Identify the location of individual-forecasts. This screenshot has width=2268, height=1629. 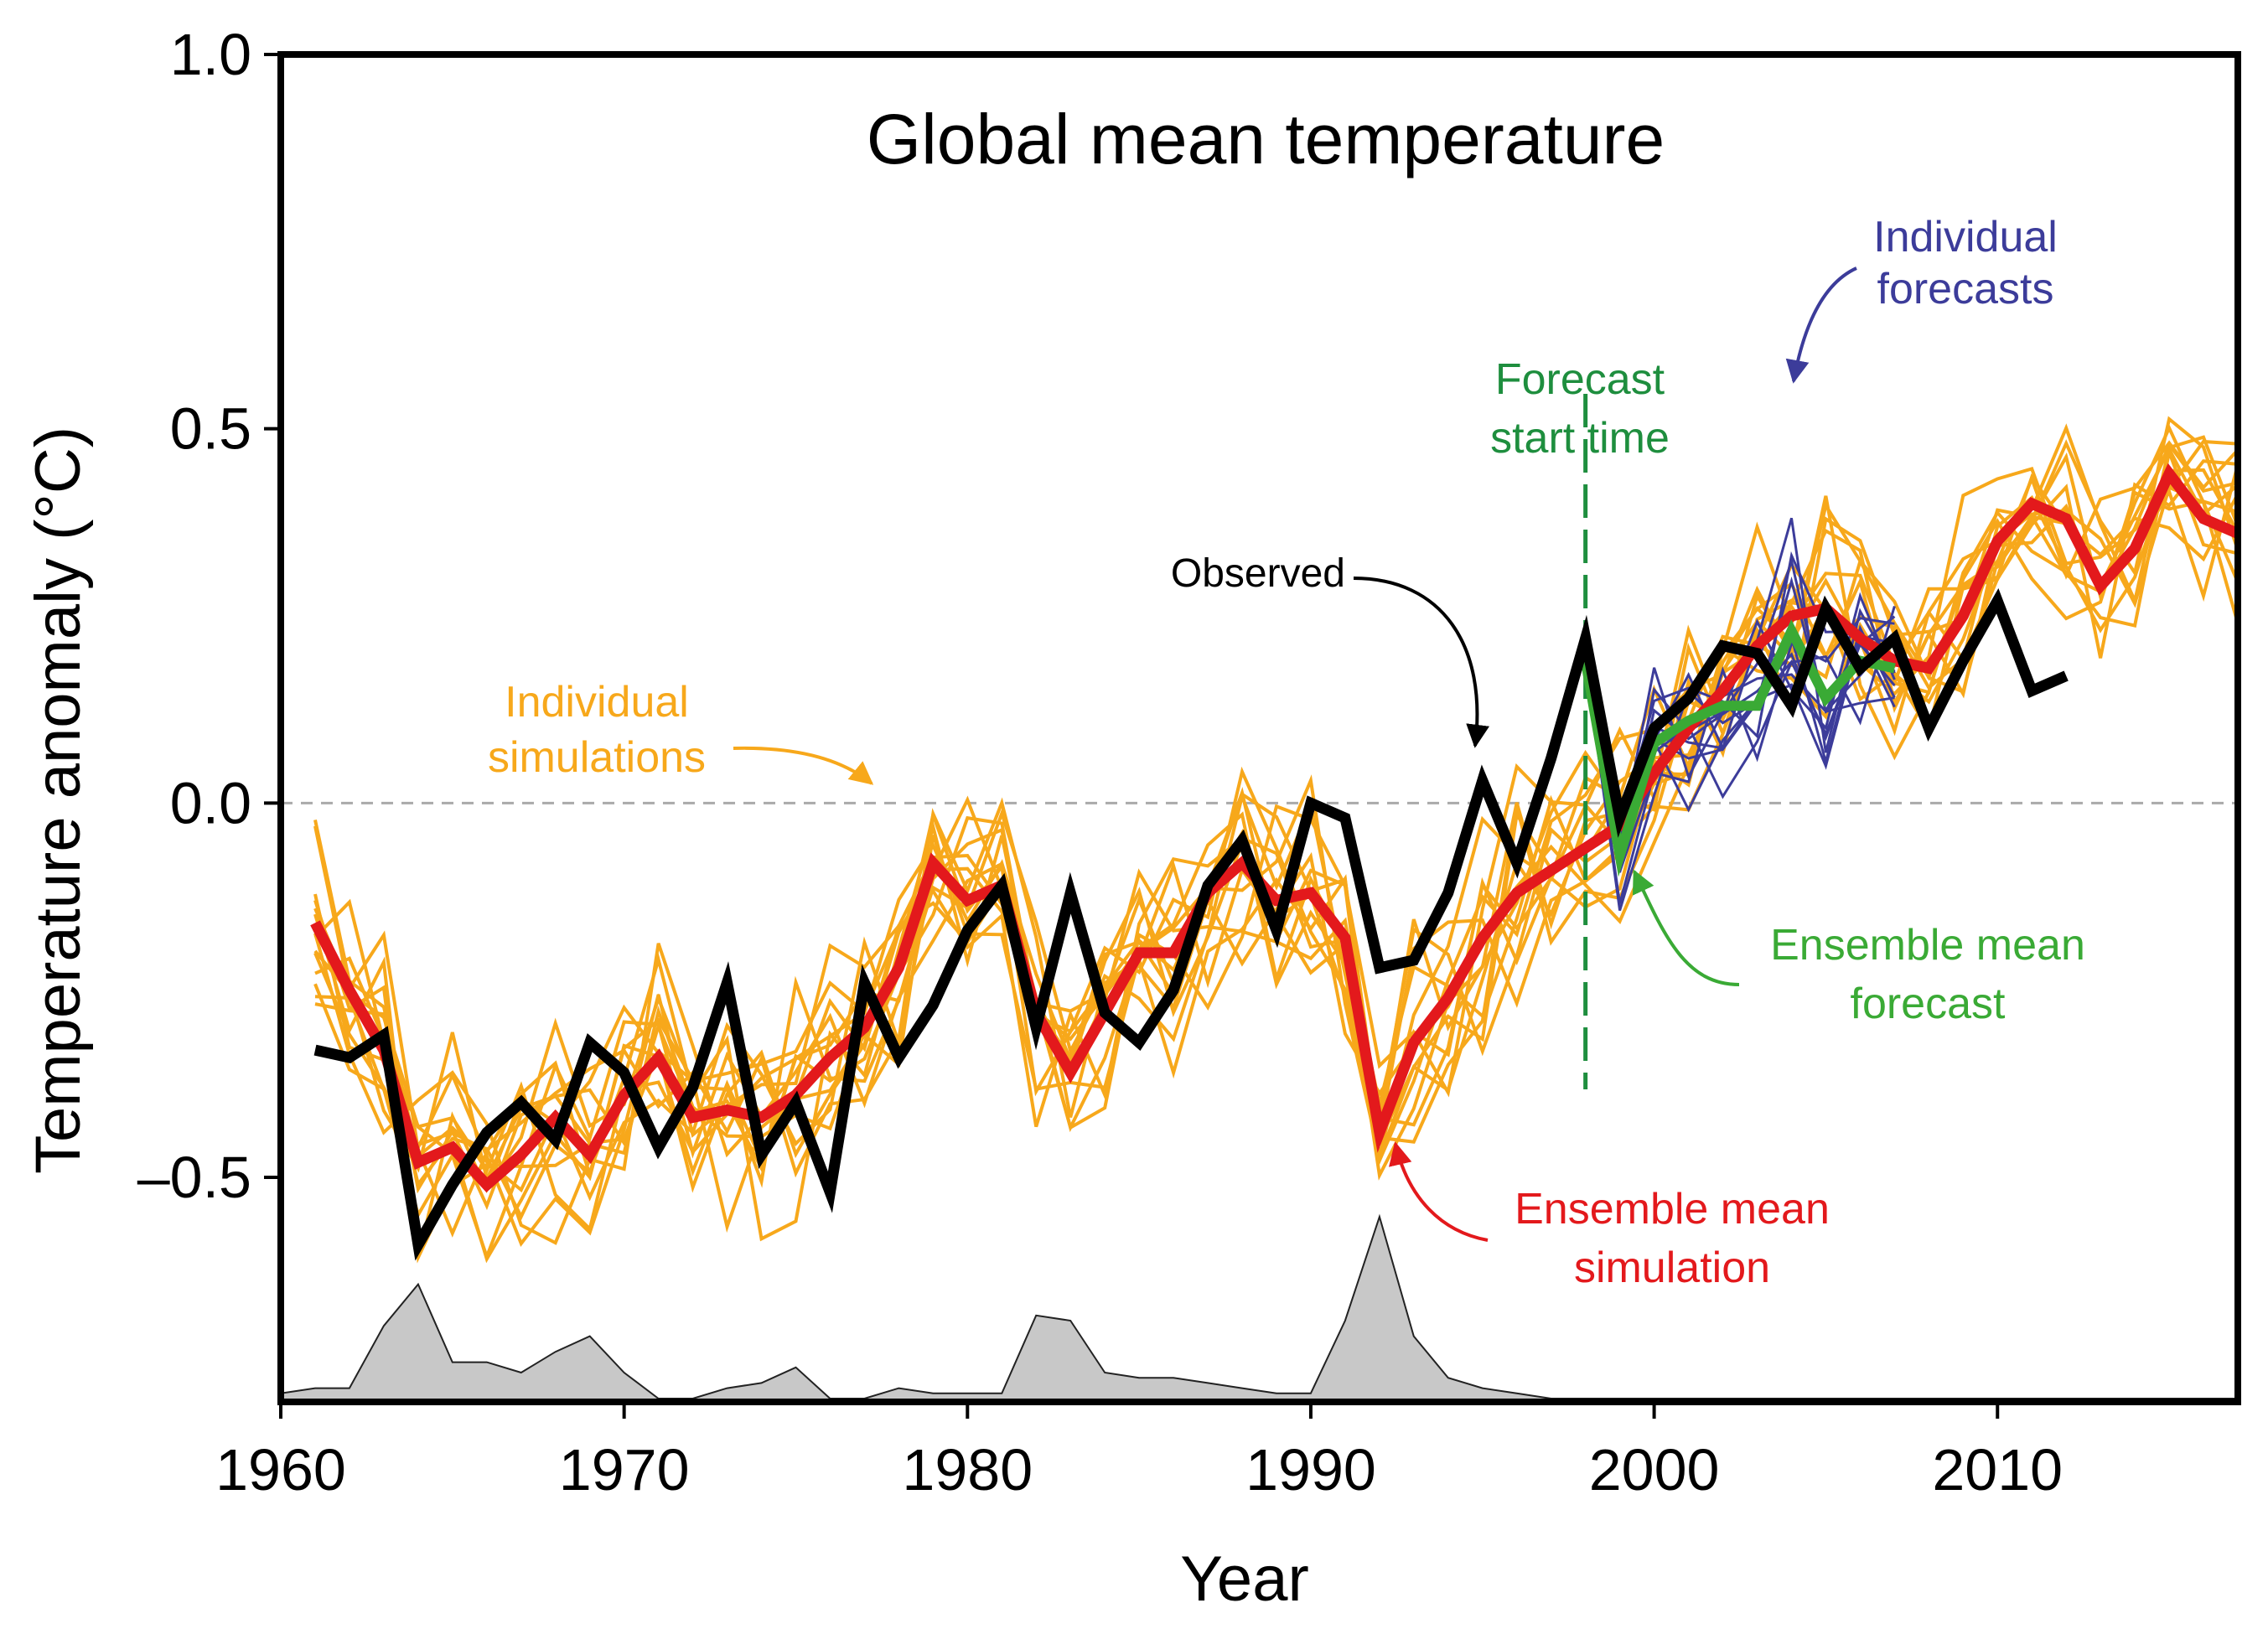
(1740, 714).